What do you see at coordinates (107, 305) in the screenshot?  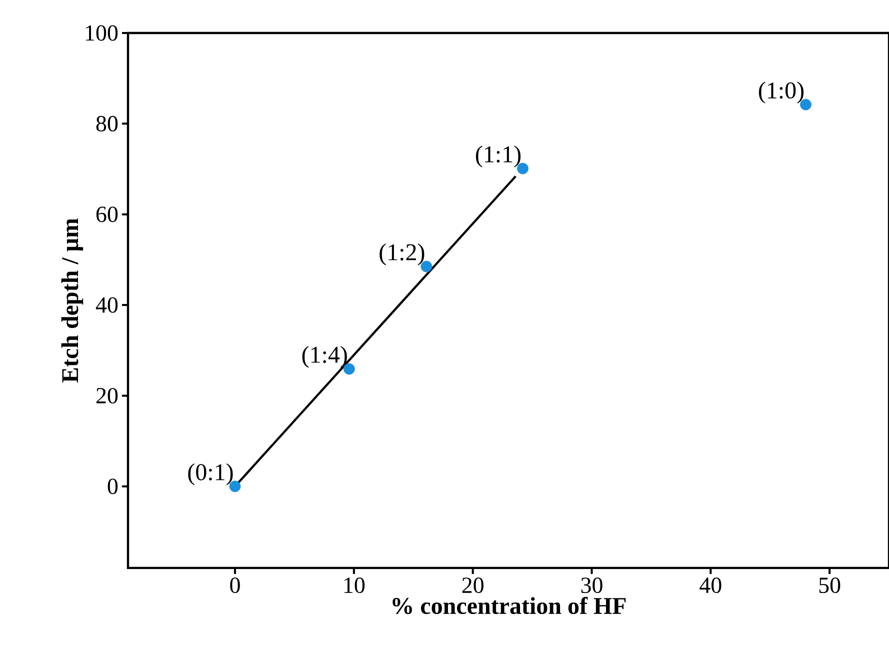 I see `y-tick-label: 40` at bounding box center [107, 305].